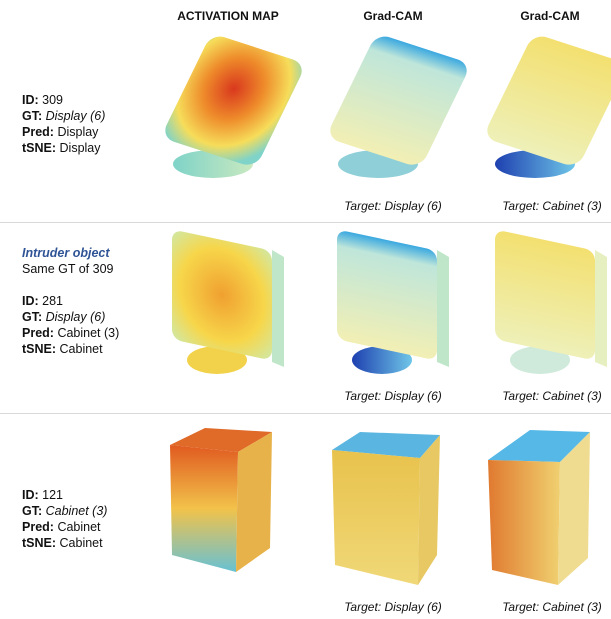  I want to click on info-line: tSNE: Display, so click(63, 148).